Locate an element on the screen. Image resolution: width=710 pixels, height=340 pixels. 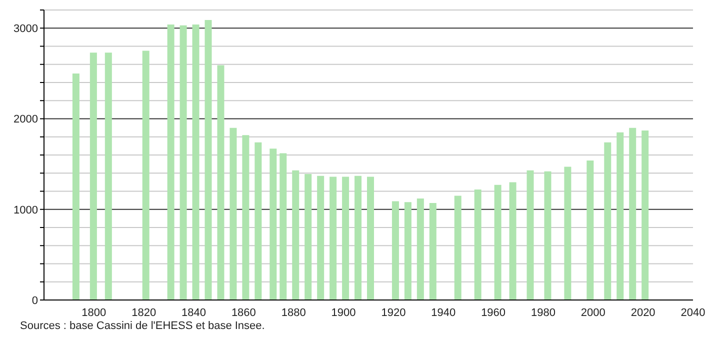
x-tick-label: 1960 is located at coordinates (493, 312).